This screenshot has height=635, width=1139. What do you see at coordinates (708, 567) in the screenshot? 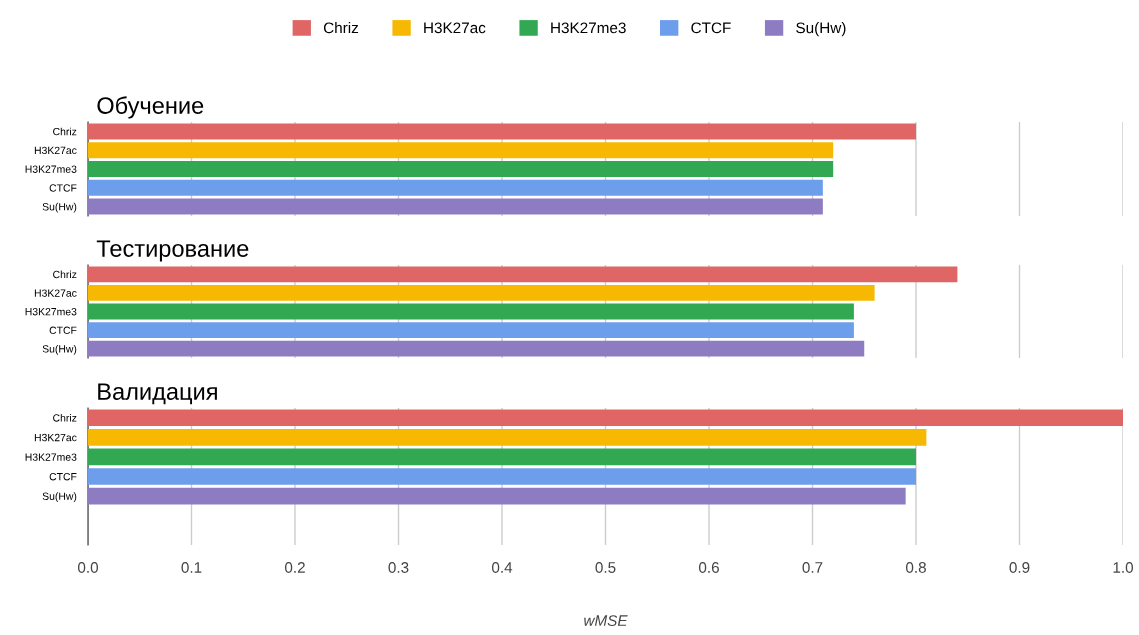
I see `x-tick-label: 0.6` at bounding box center [708, 567].